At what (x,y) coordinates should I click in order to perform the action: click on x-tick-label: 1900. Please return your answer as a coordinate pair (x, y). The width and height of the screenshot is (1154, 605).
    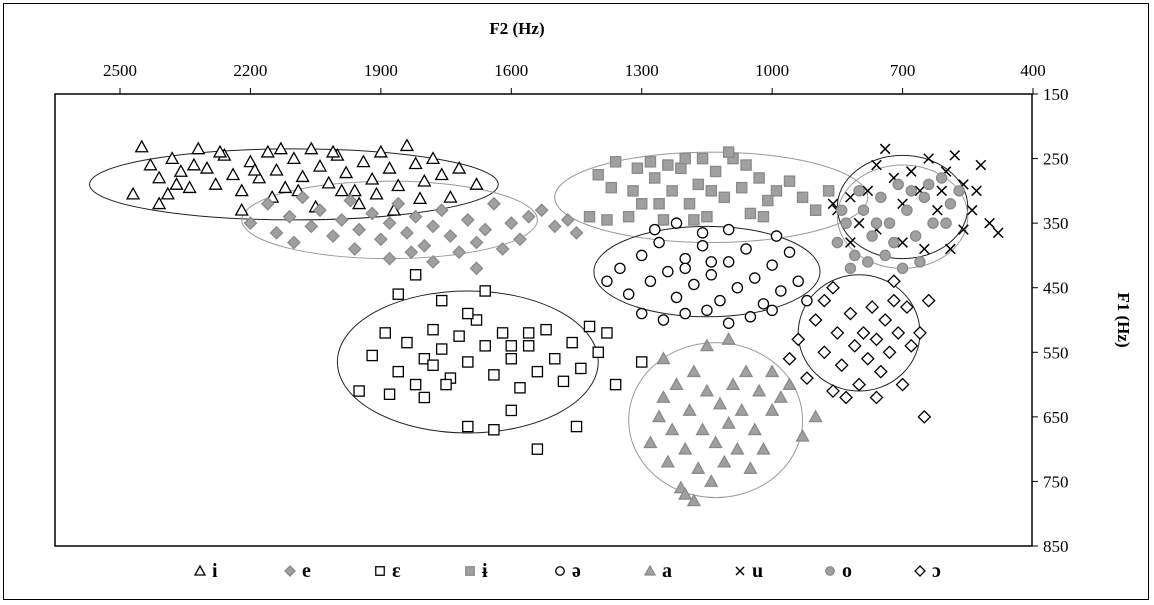
    Looking at the image, I should click on (381, 70).